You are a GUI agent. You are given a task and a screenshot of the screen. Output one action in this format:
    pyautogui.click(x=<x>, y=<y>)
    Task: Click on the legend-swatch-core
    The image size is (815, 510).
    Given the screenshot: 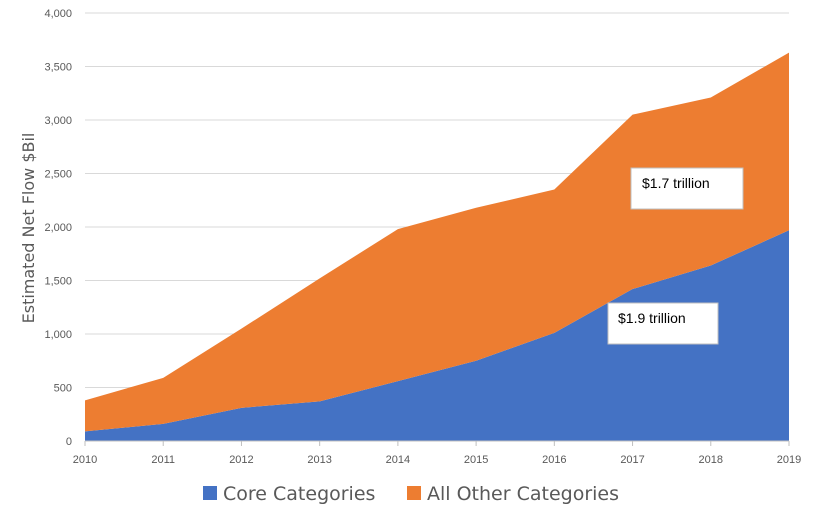 What is the action you would take?
    pyautogui.click(x=210, y=493)
    